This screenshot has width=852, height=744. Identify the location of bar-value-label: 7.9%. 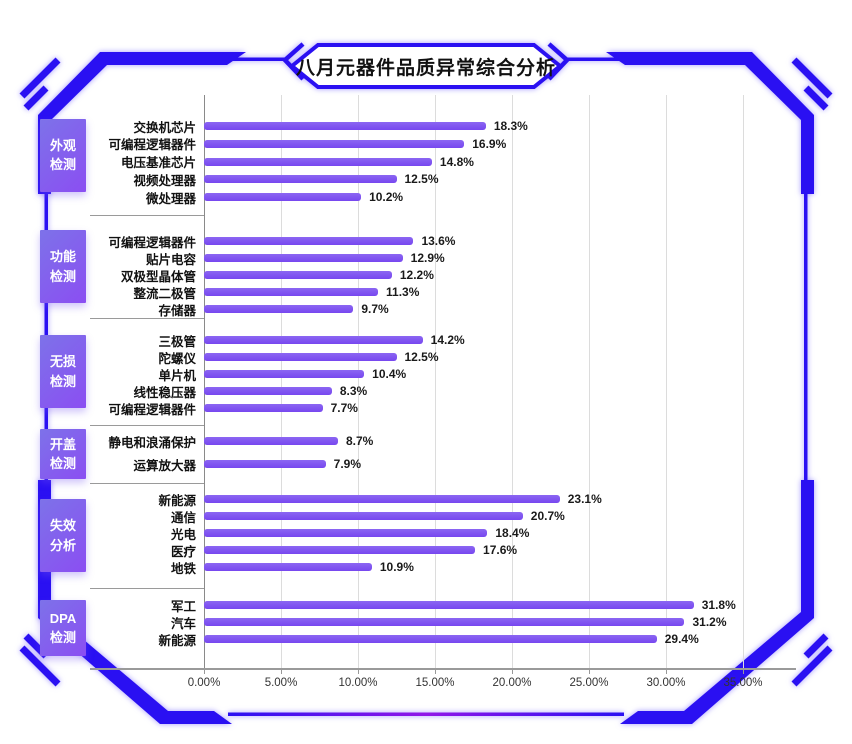
(347, 464).